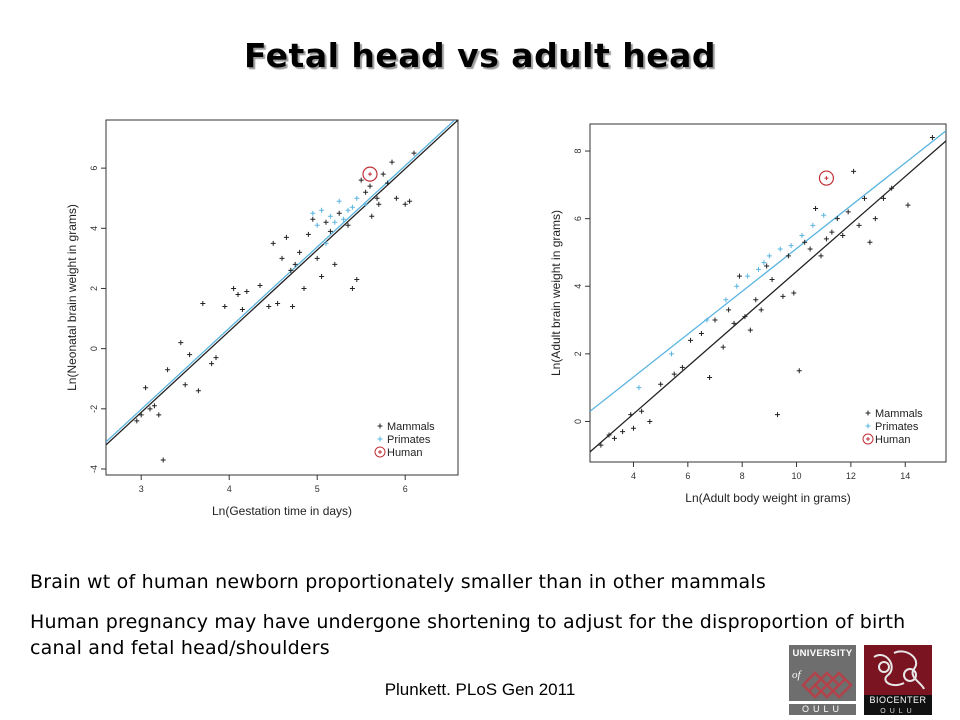 This screenshot has width=960, height=720. I want to click on oulu-logo-top-text: UNIVERSITY, so click(822, 653).